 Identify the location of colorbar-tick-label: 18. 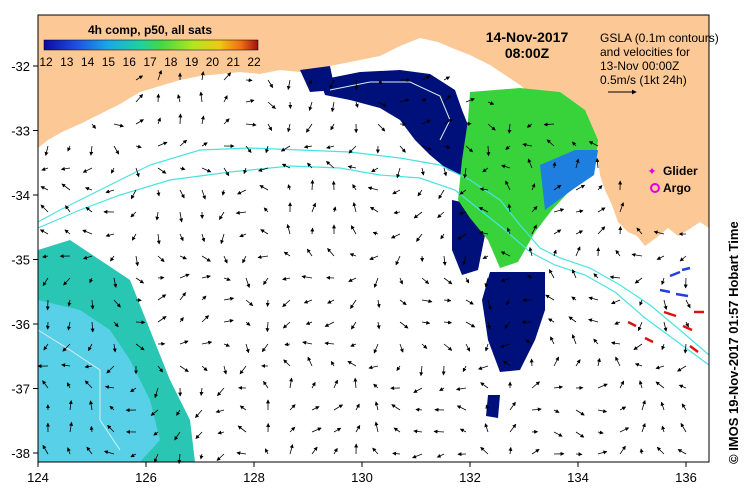
(171, 62).